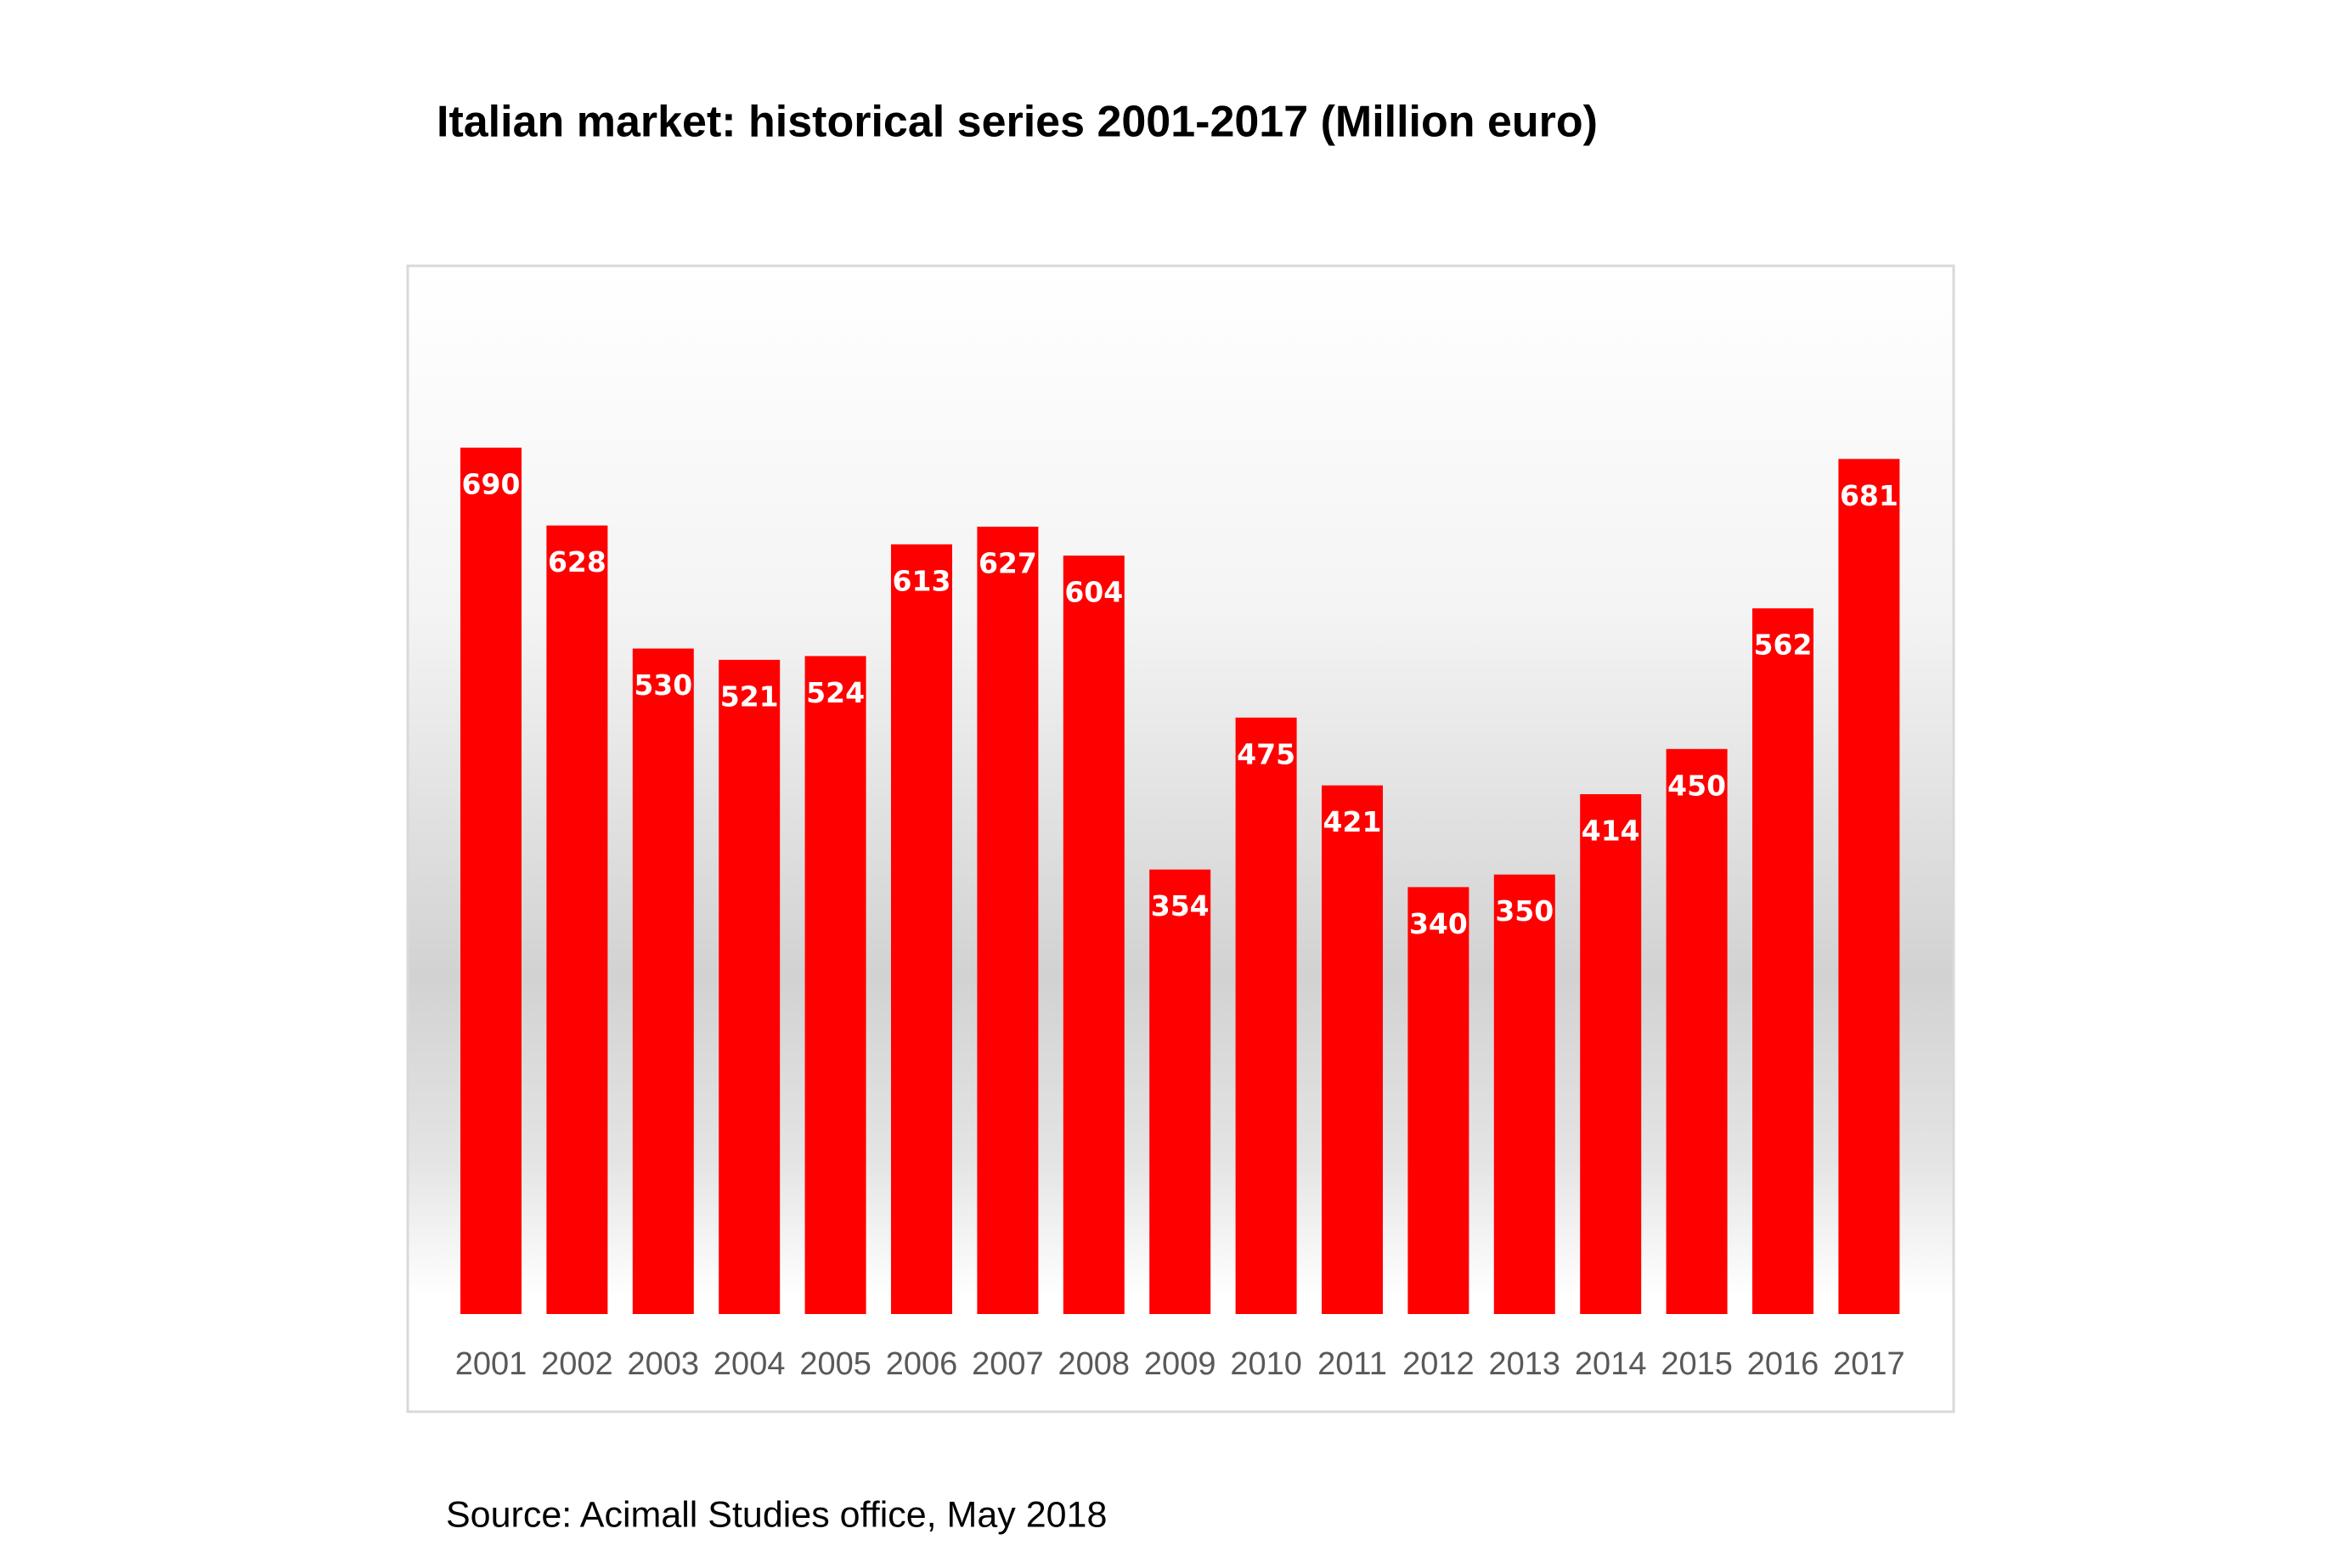  I want to click on x-tick-label: 2005, so click(835, 1364).